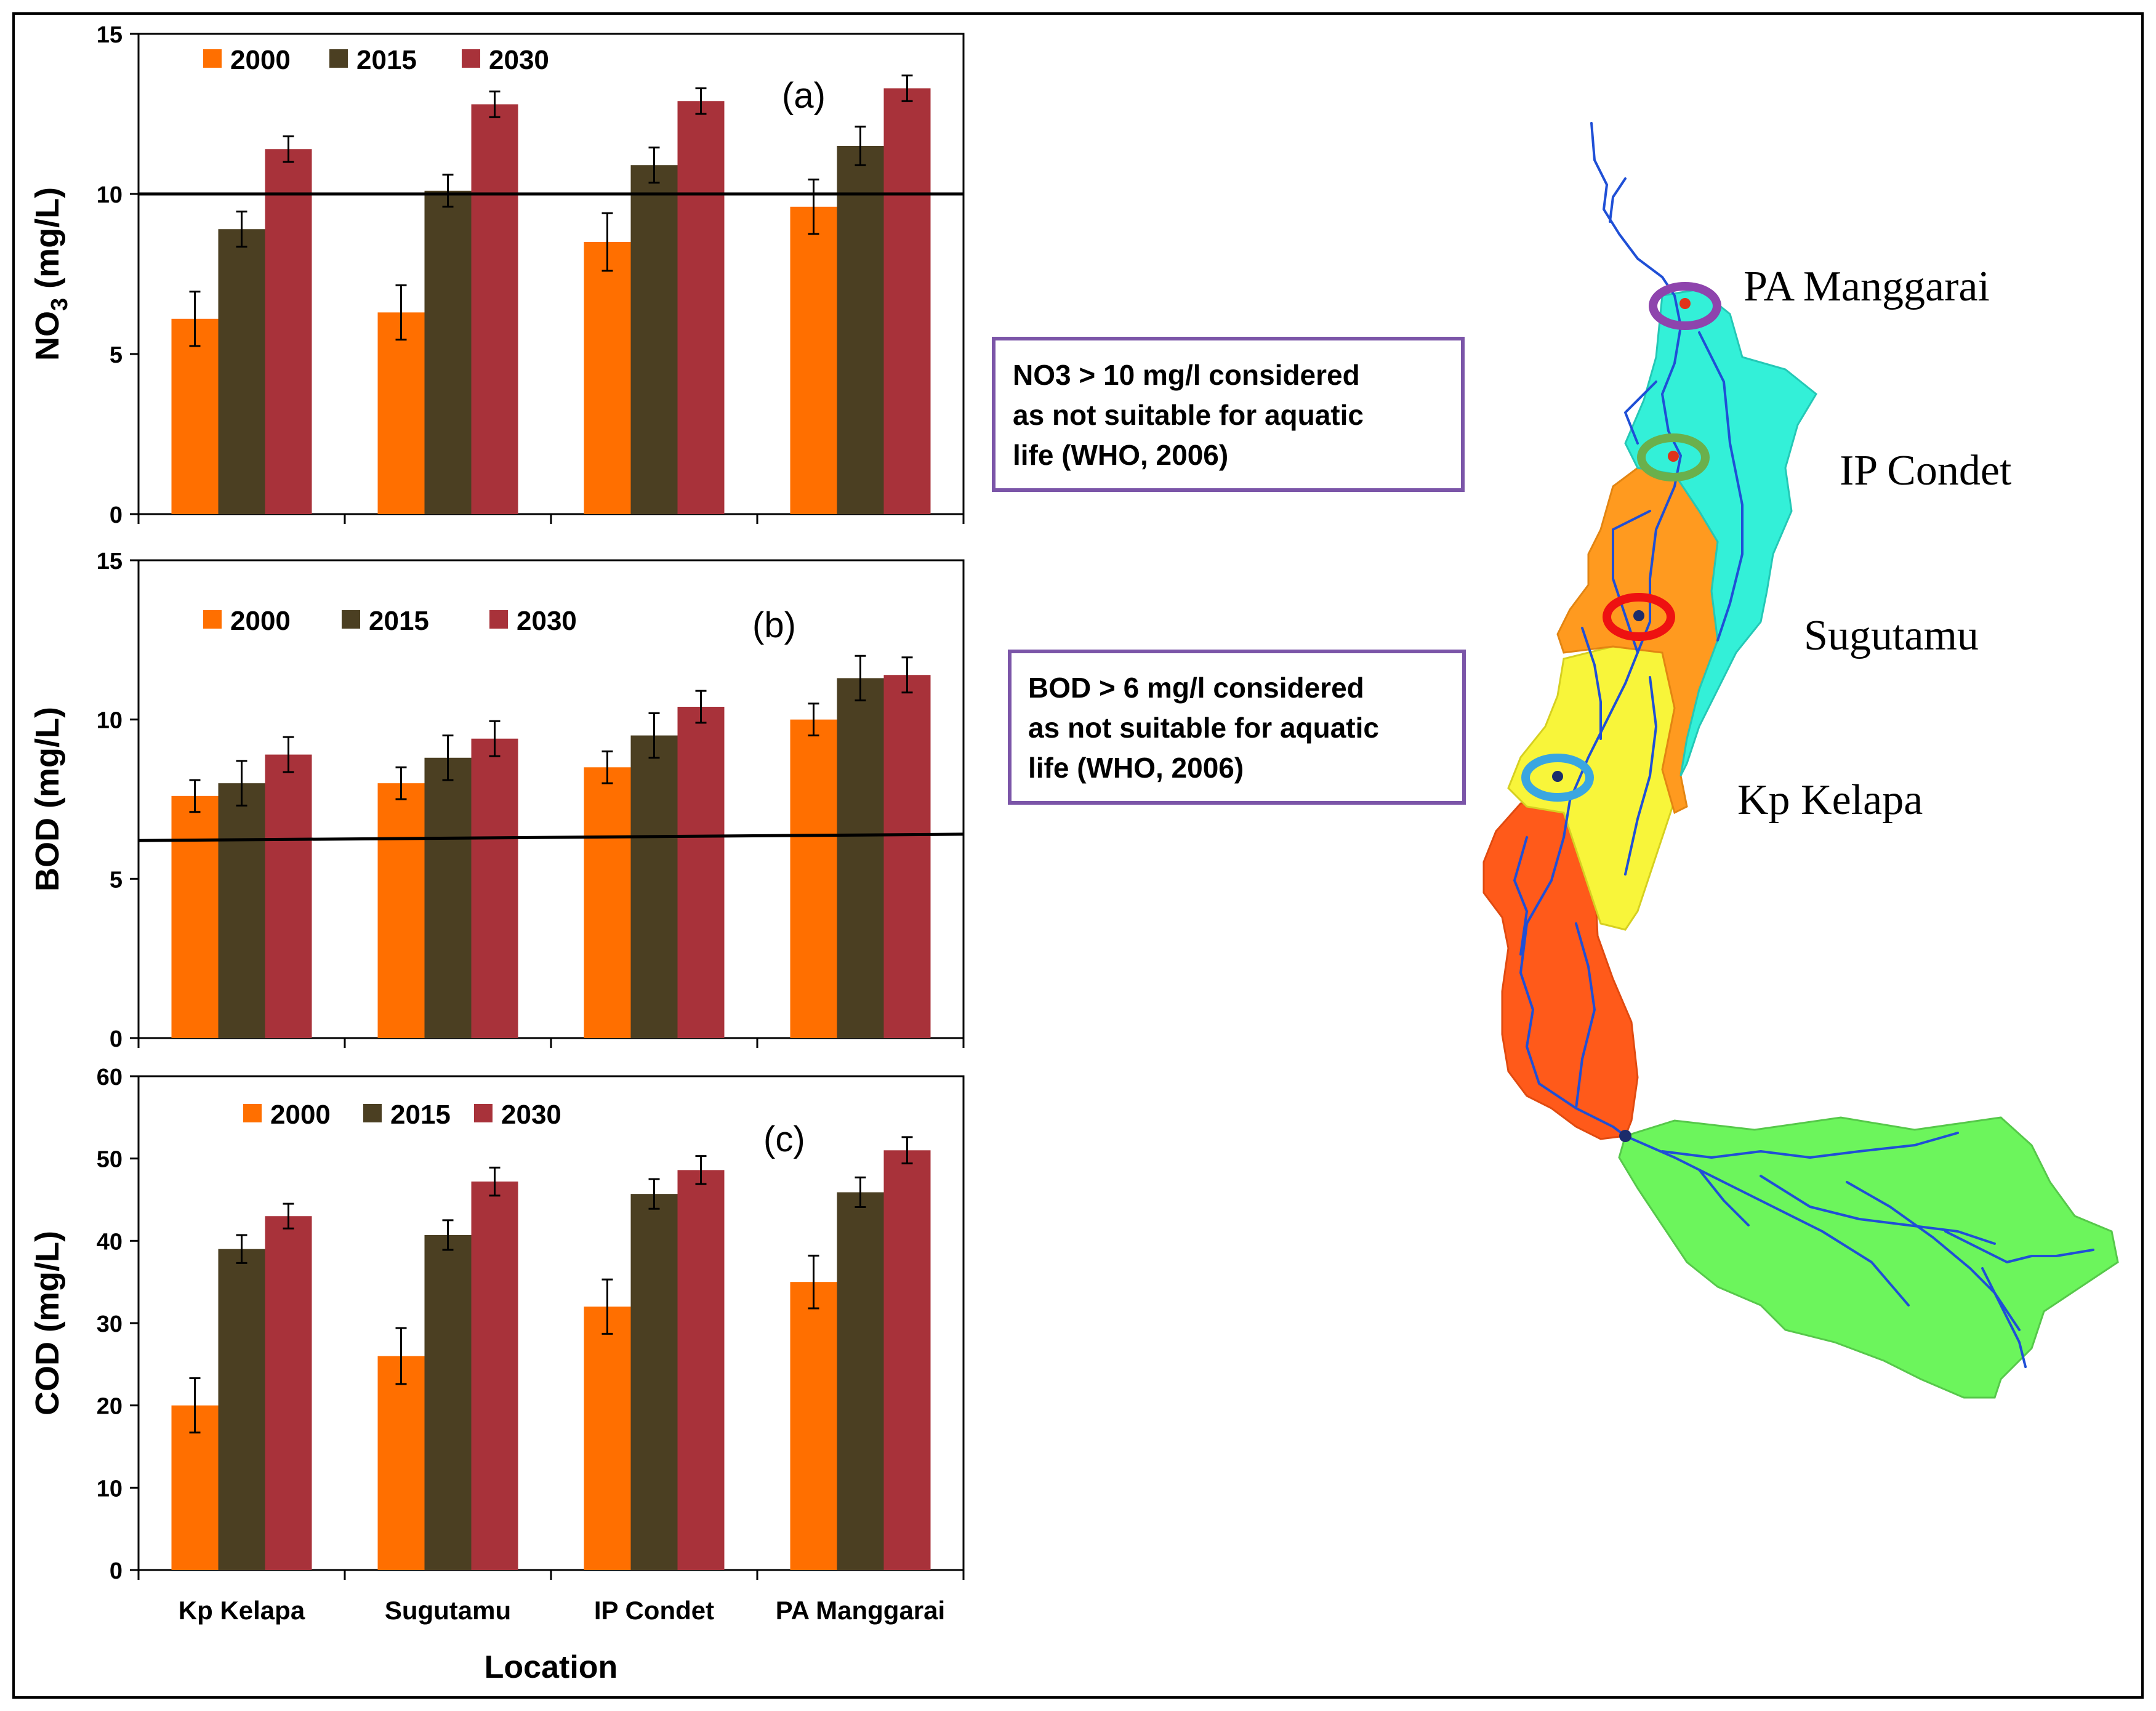  What do you see at coordinates (804, 96) in the screenshot?
I see `panel-tag-a: (a)` at bounding box center [804, 96].